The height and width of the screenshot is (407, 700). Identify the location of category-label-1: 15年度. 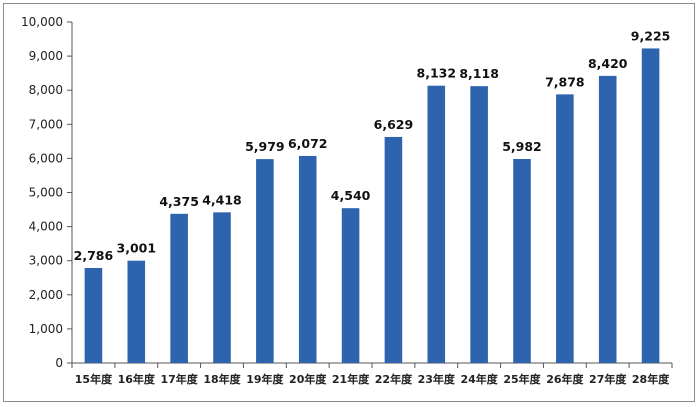
(94, 379).